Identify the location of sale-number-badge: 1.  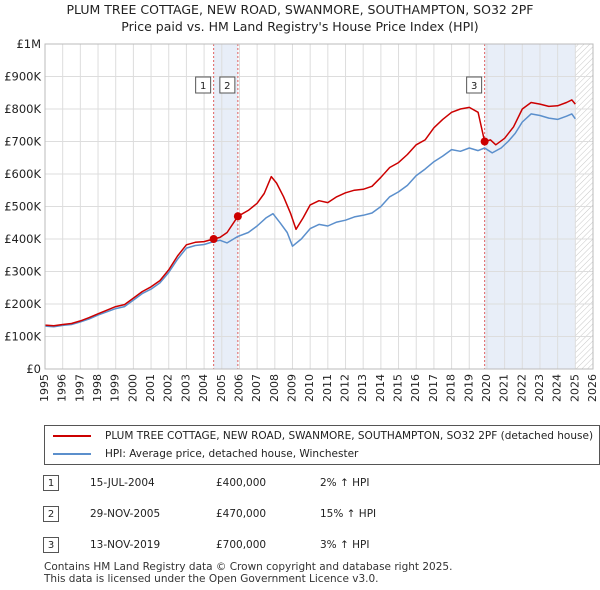
(51, 483).